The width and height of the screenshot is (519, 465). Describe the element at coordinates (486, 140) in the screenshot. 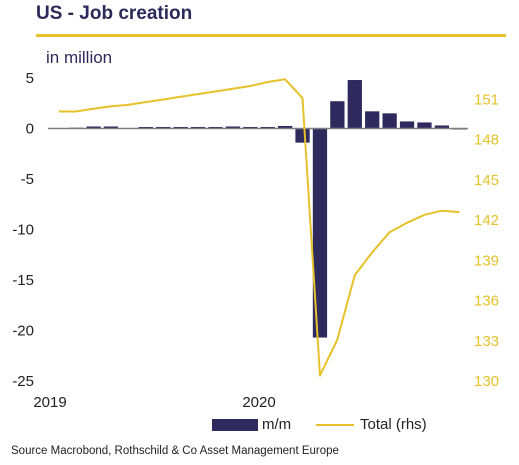

I see `right-tick-label: 148` at that location.